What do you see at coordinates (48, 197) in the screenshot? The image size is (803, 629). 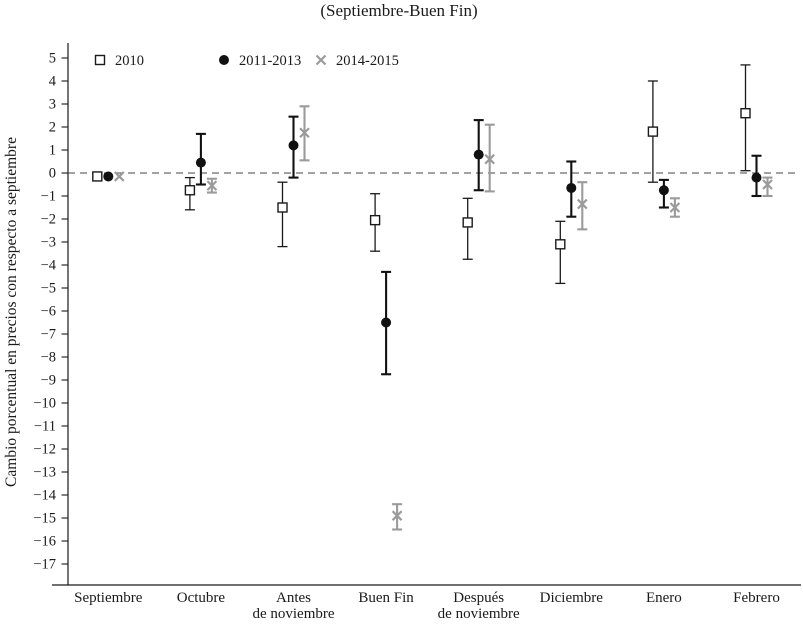 I see `y-tick-label: −1` at bounding box center [48, 197].